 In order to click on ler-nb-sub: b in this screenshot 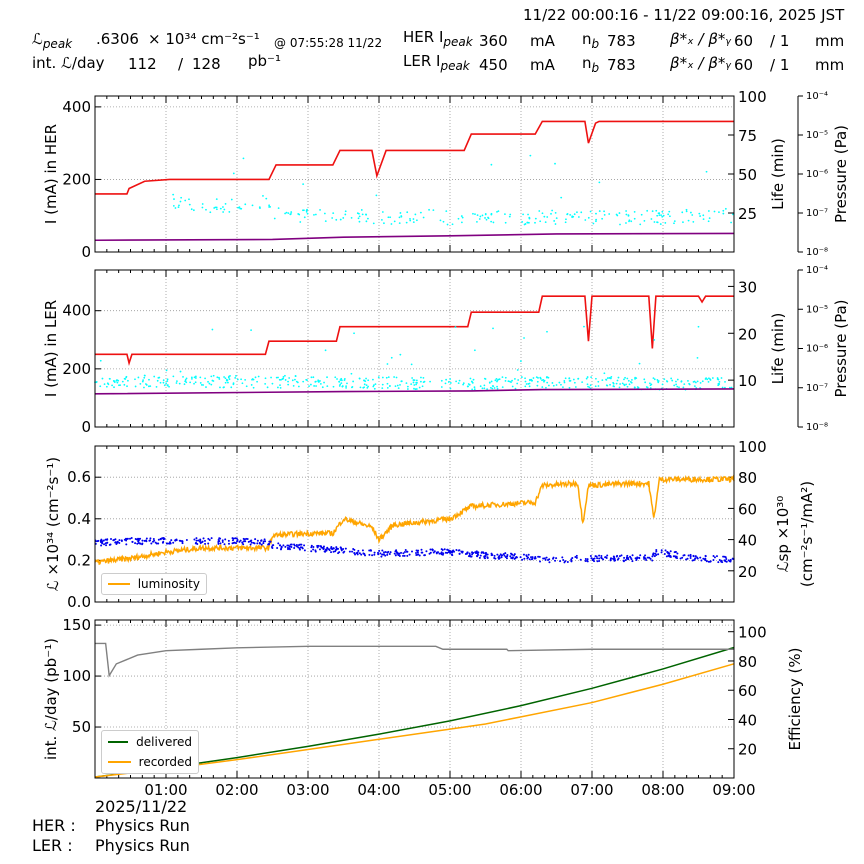, I will do `click(595, 68)`.